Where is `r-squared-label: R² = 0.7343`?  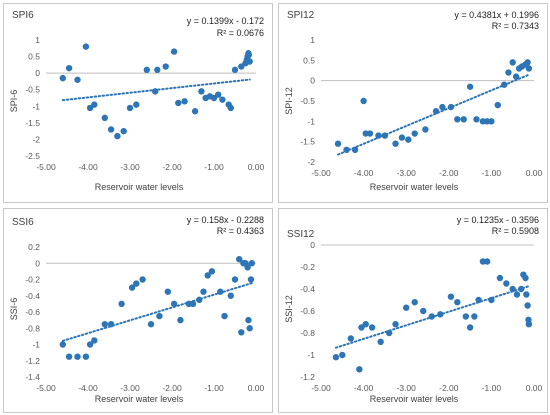
r-squared-label: R² = 0.7343 is located at coordinates (515, 26).